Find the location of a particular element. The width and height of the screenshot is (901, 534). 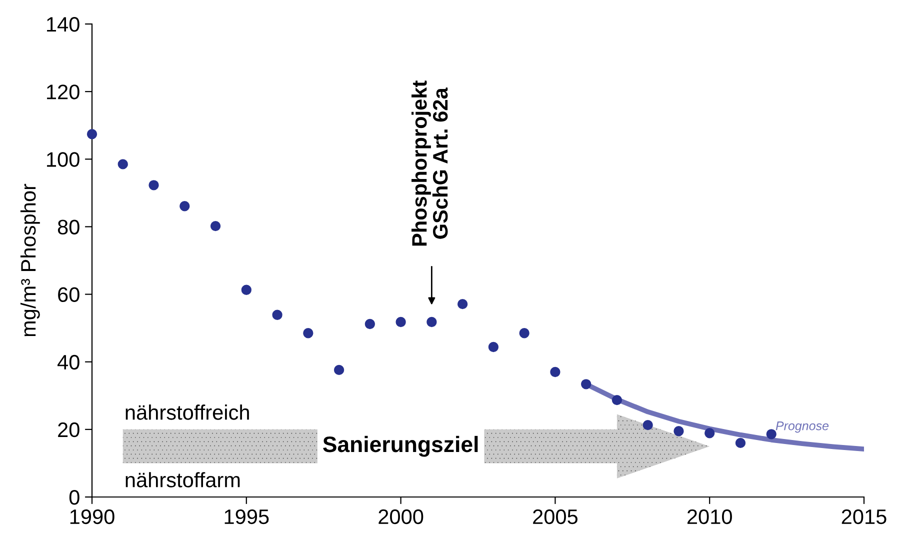

x-tick-label: 1990 is located at coordinates (92, 516).